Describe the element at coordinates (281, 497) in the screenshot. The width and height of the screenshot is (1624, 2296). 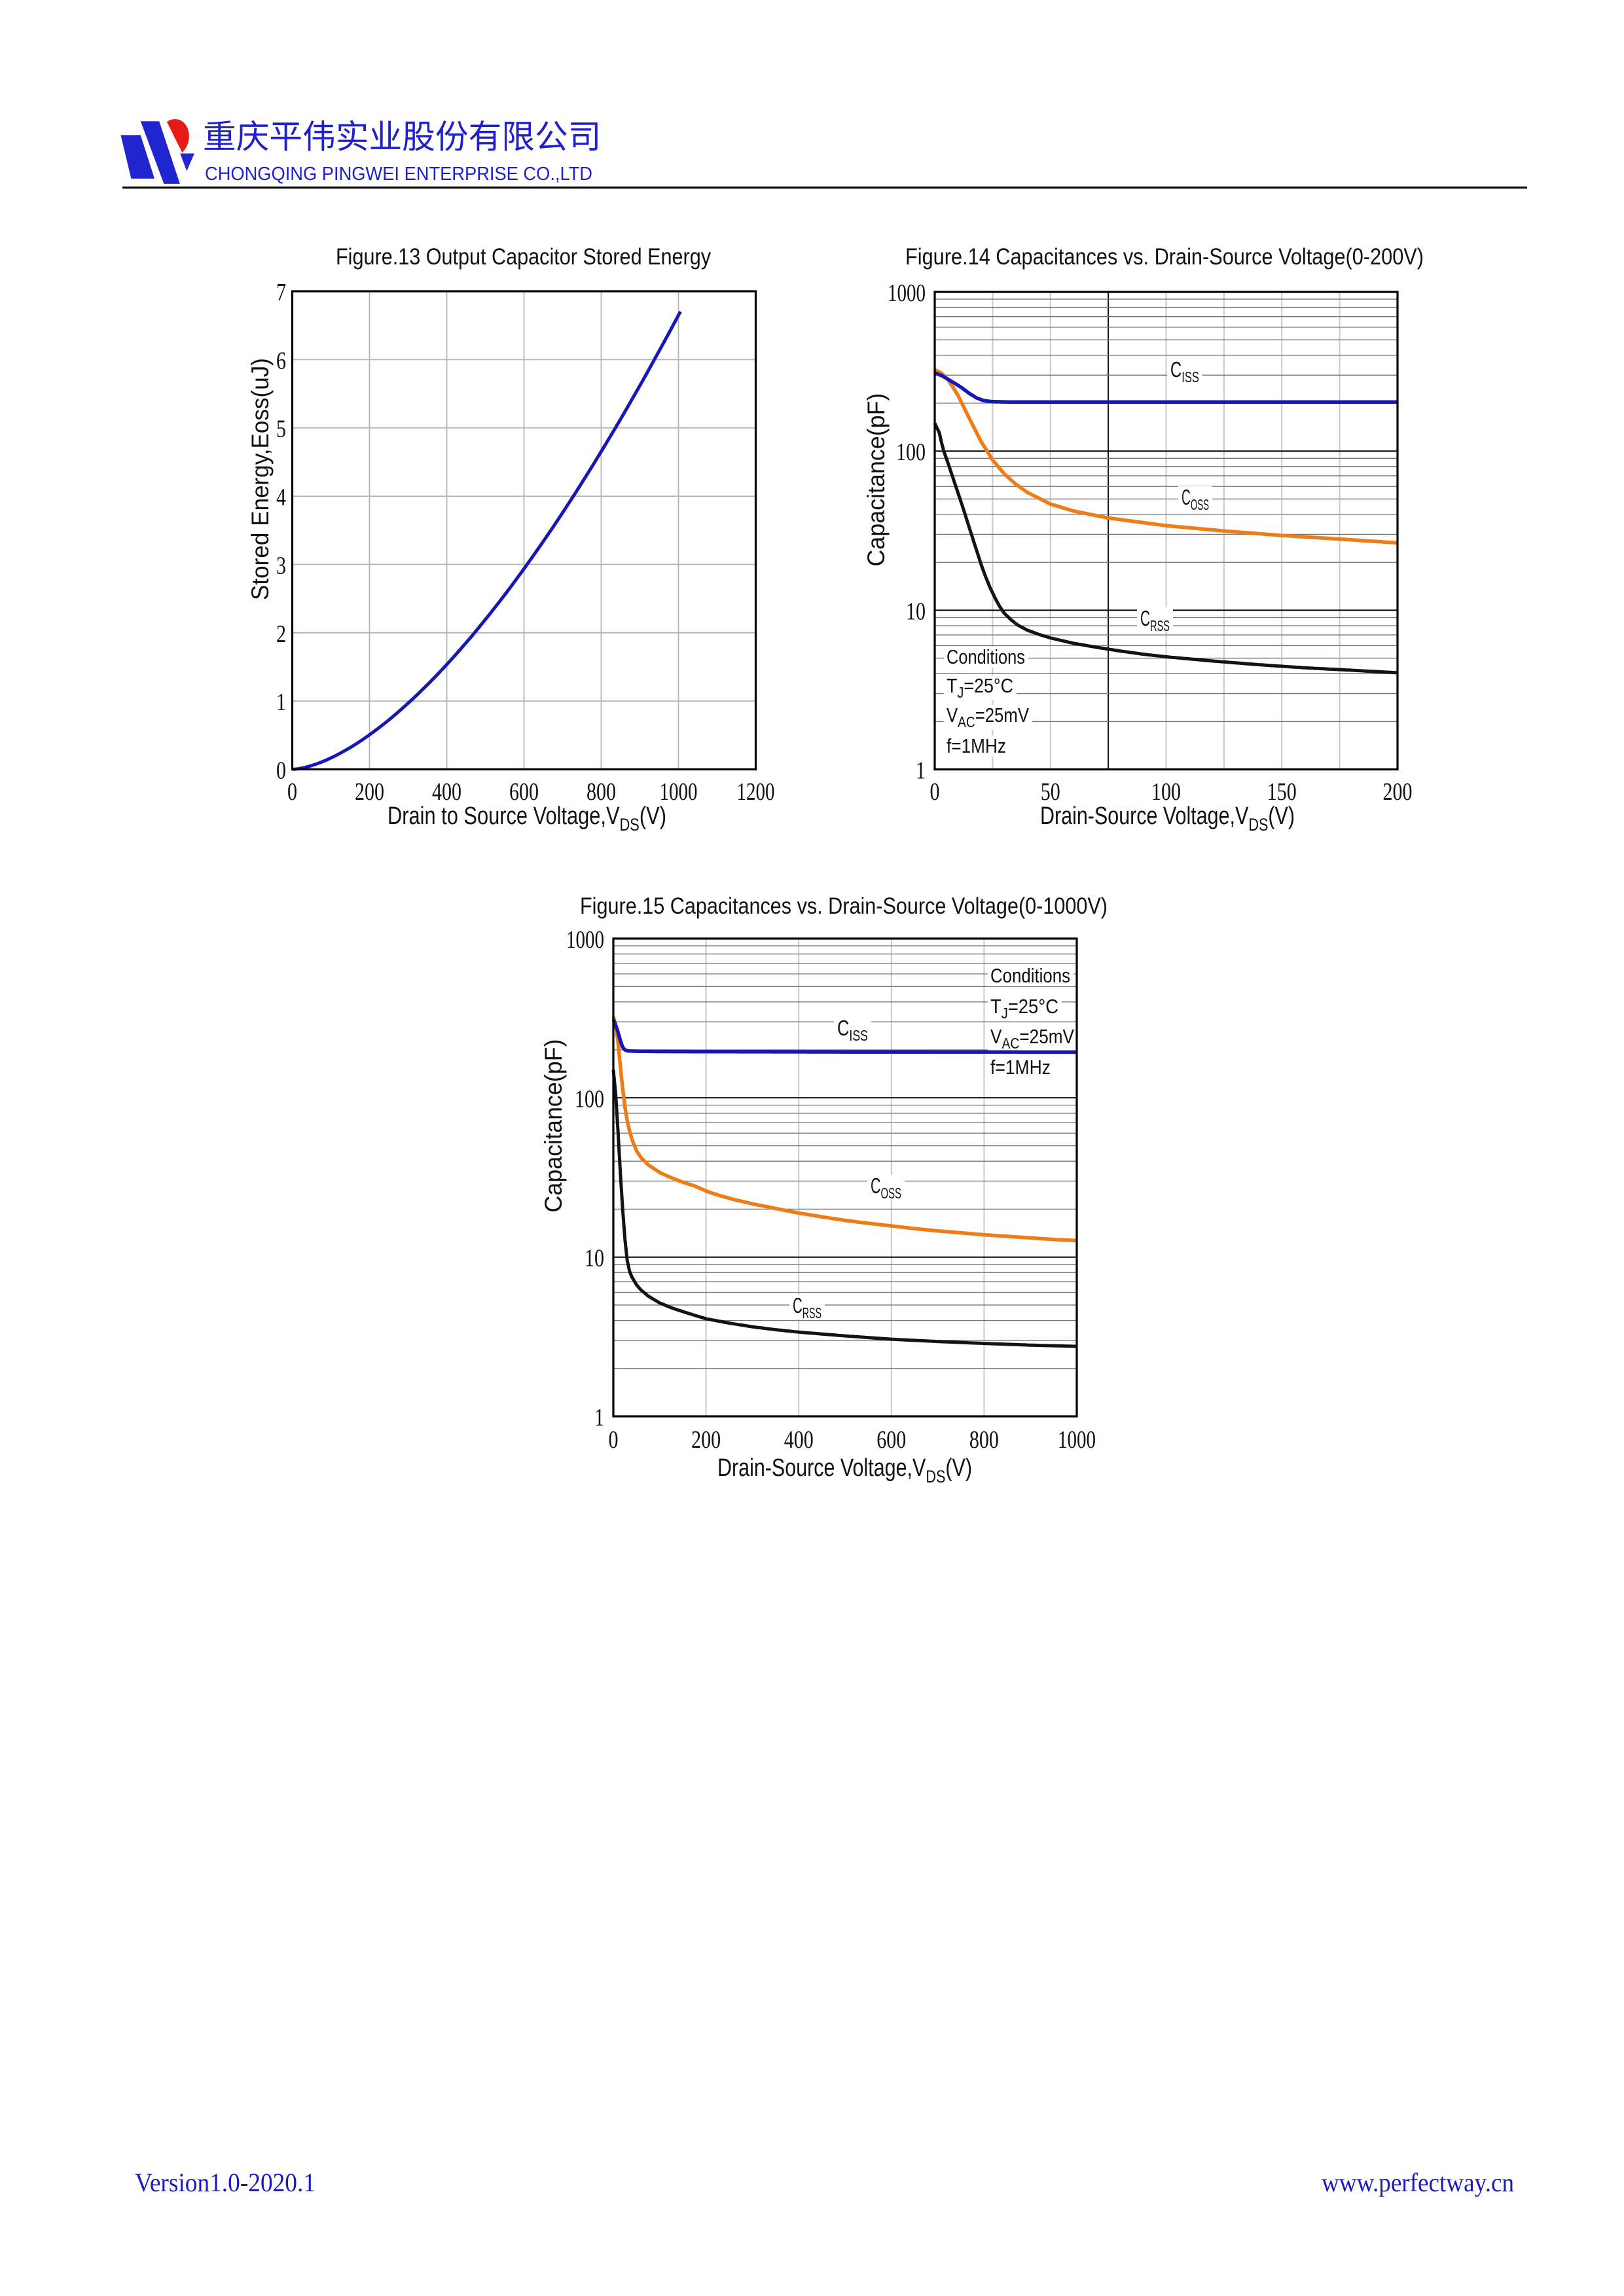
I see `svg-text: 4` at that location.